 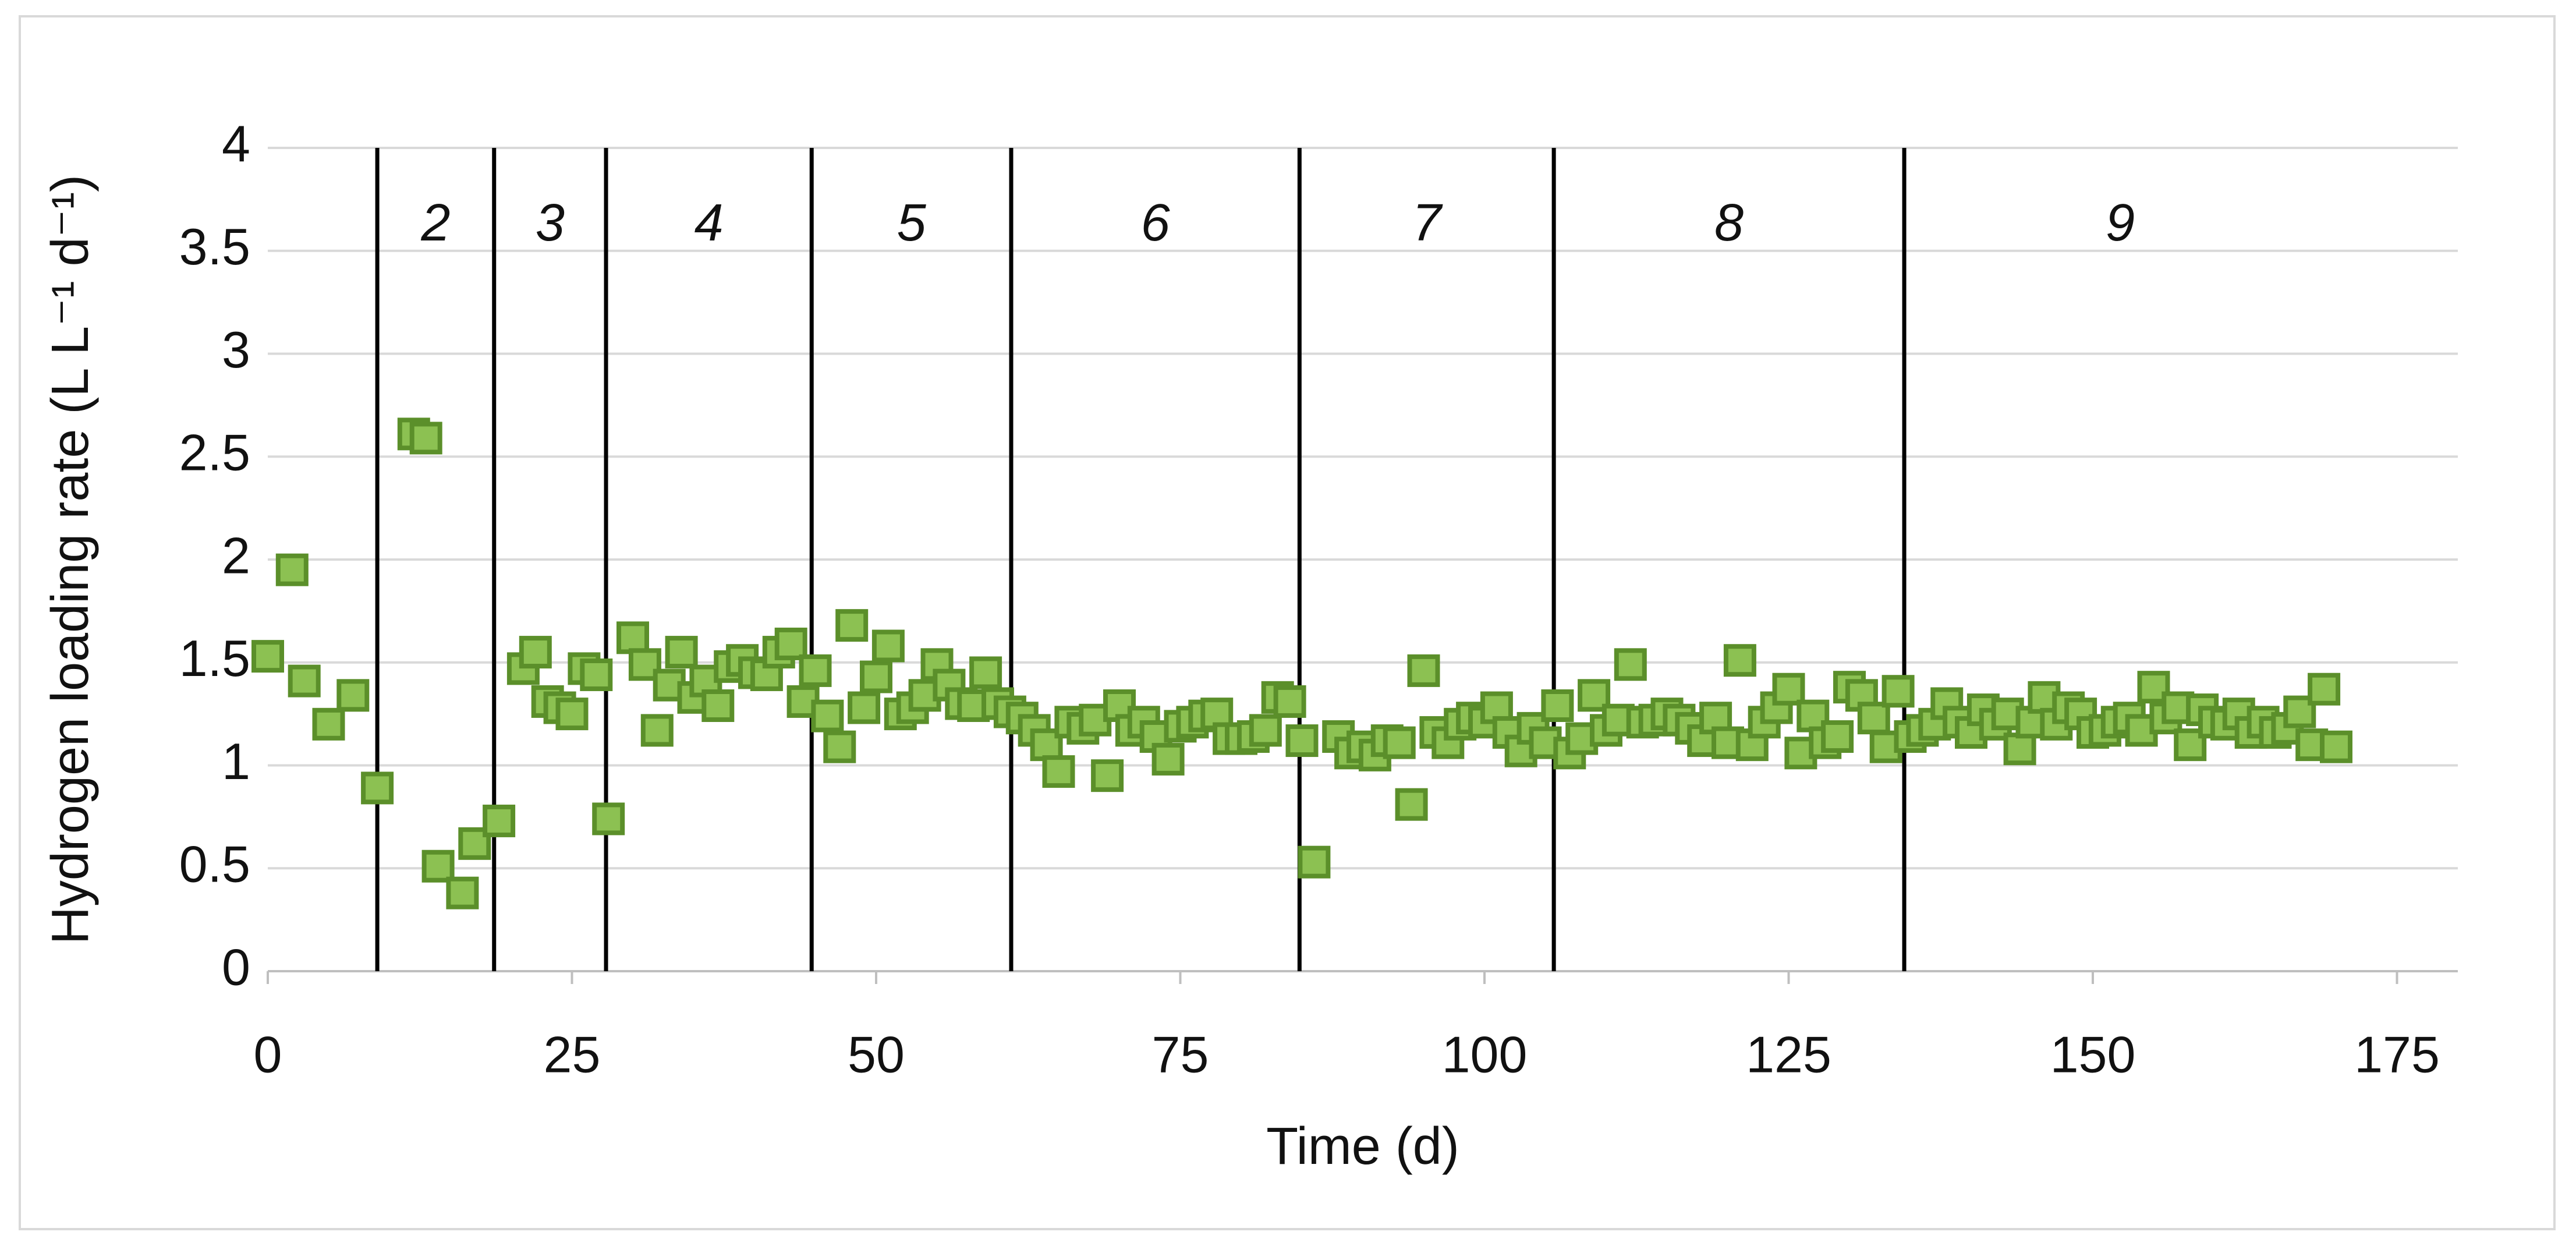 I want to click on y-tick-label: 3.5, so click(x=214, y=246).